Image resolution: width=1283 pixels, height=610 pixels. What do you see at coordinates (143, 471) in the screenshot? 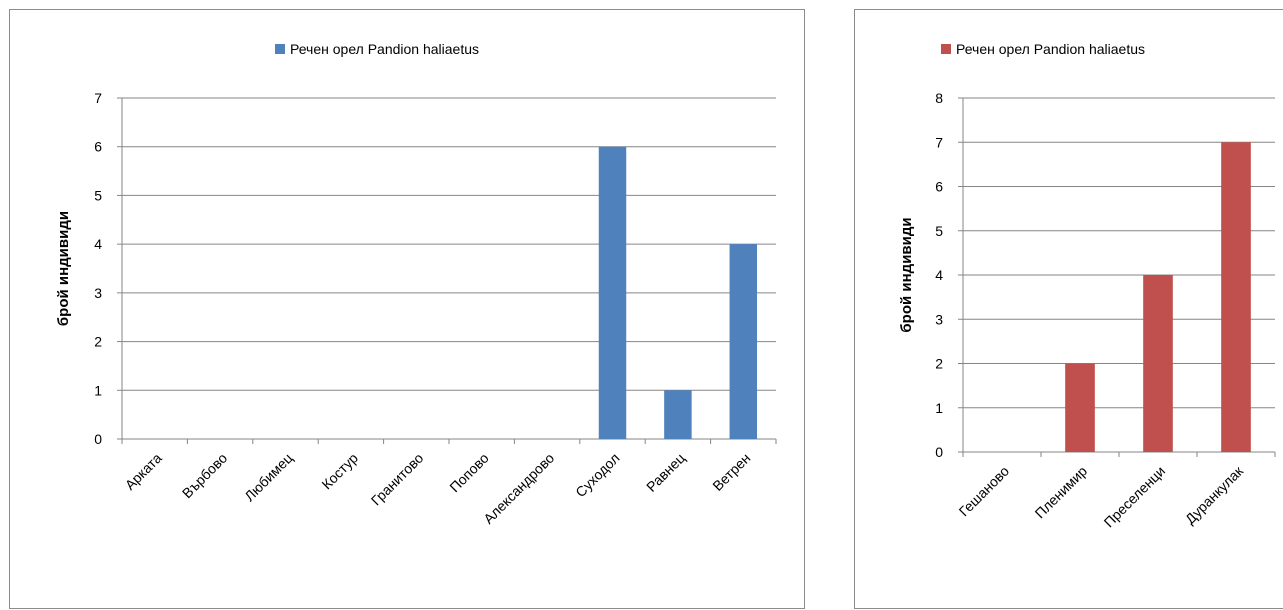
I see `x-tick-label: Арката` at bounding box center [143, 471].